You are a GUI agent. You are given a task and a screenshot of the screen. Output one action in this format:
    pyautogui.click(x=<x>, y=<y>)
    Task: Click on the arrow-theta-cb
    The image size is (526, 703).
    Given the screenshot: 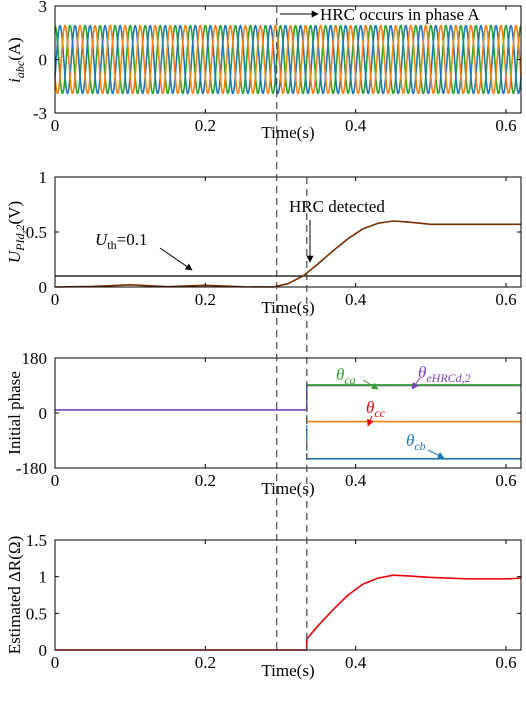 What is the action you would take?
    pyautogui.click(x=436, y=454)
    